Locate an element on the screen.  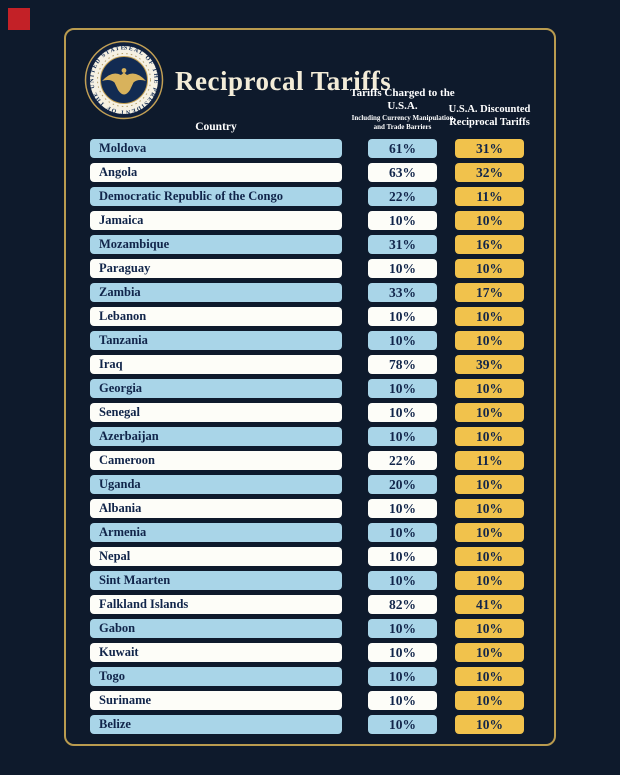
table-row: Falkland Islands 82% 41% is located at coordinates (307, 604).